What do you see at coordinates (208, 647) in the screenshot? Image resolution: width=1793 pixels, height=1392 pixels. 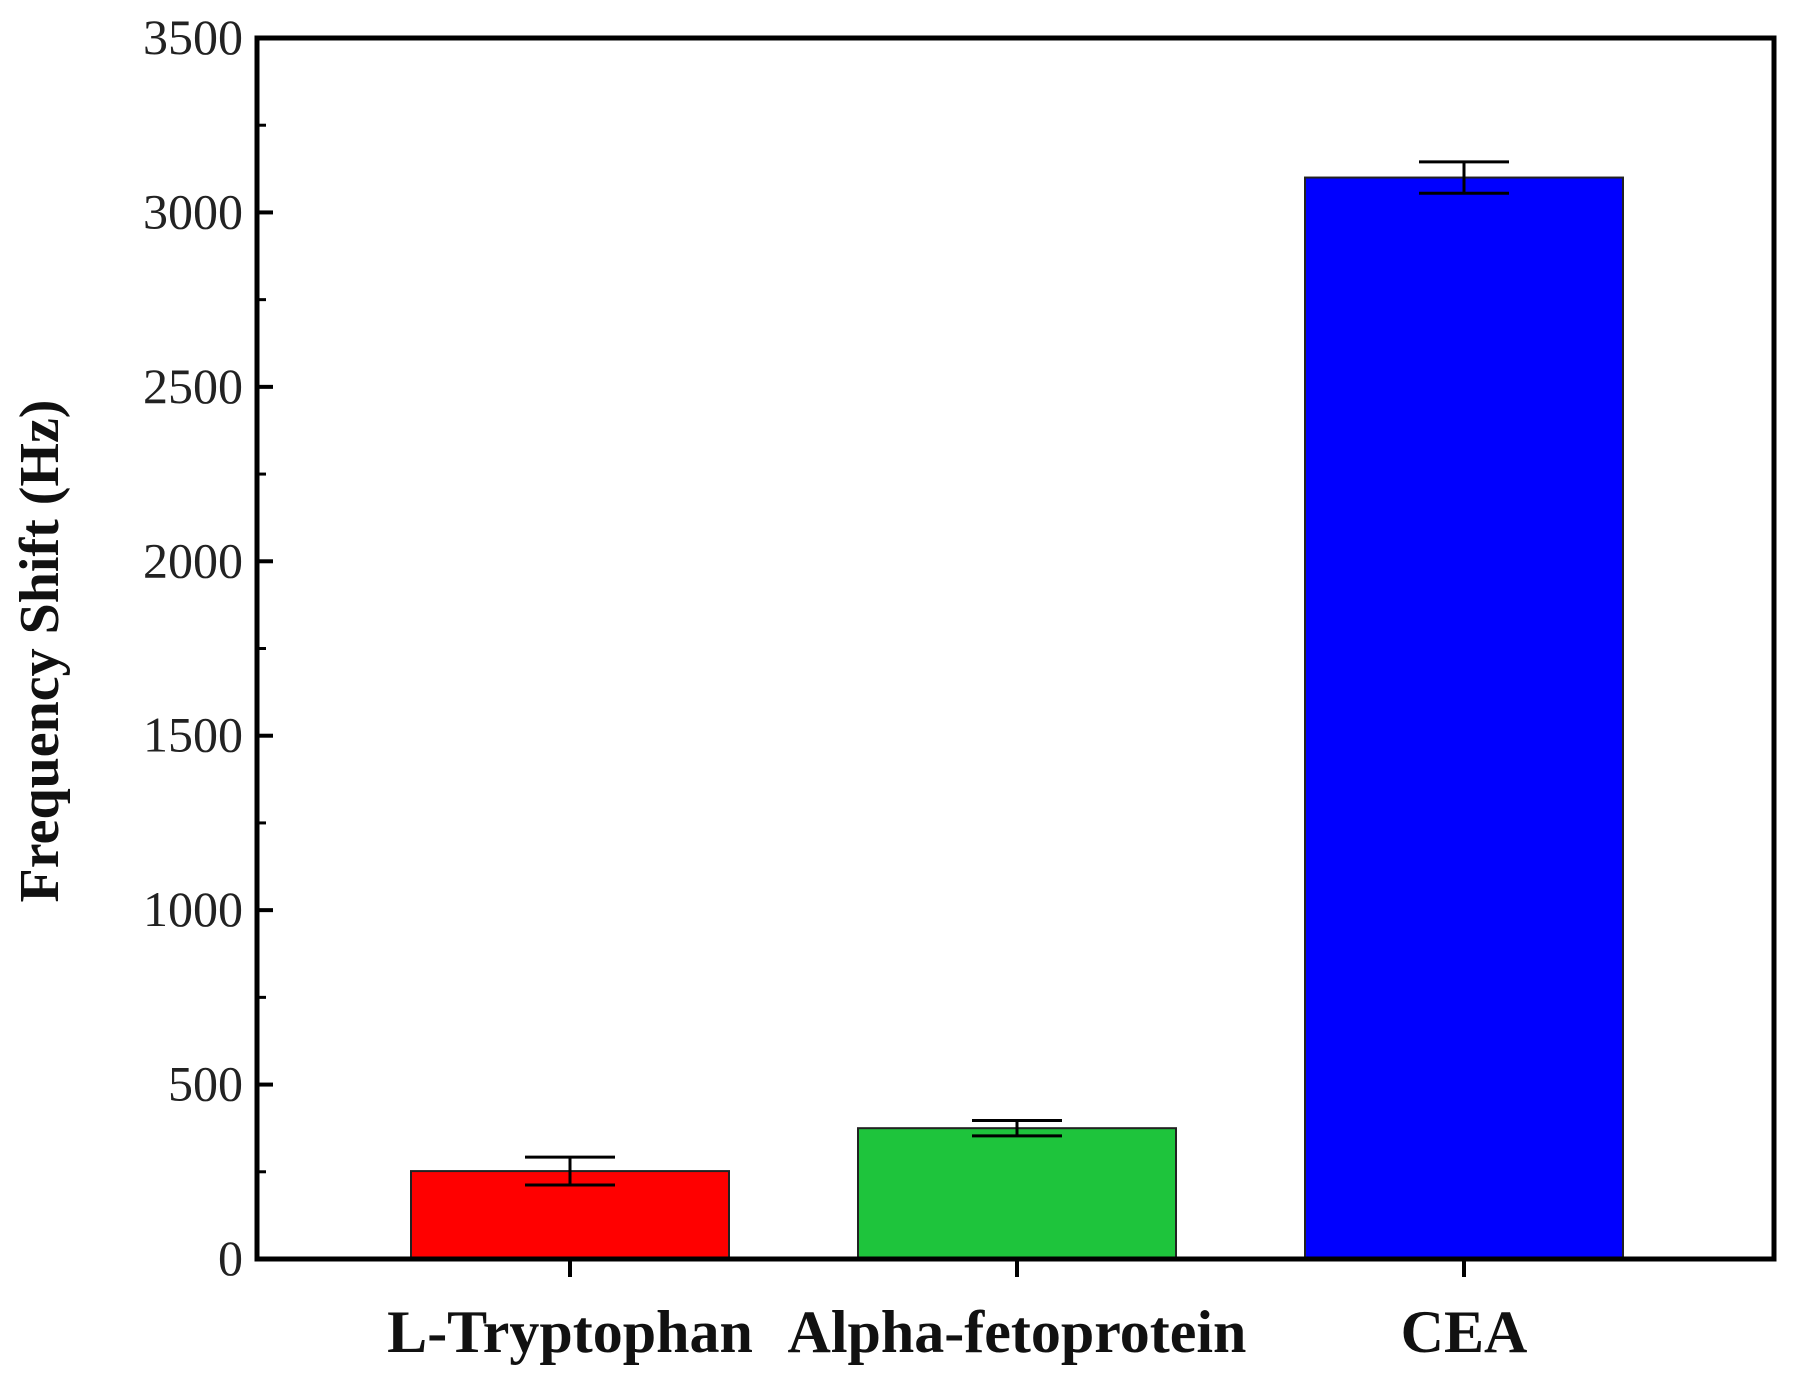 I see `y-axis: 0 500 1000 1500 2000 2500 3000 3500` at bounding box center [208, 647].